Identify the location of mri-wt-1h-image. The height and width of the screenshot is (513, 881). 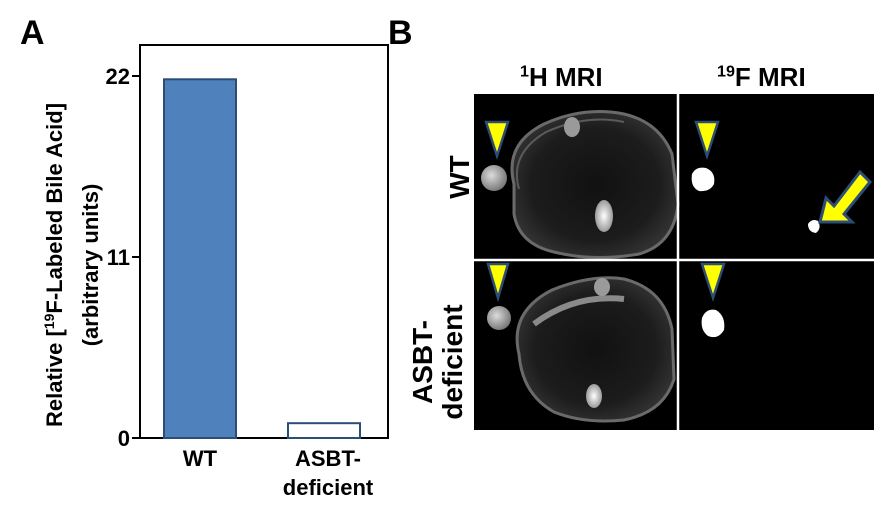
(580, 185).